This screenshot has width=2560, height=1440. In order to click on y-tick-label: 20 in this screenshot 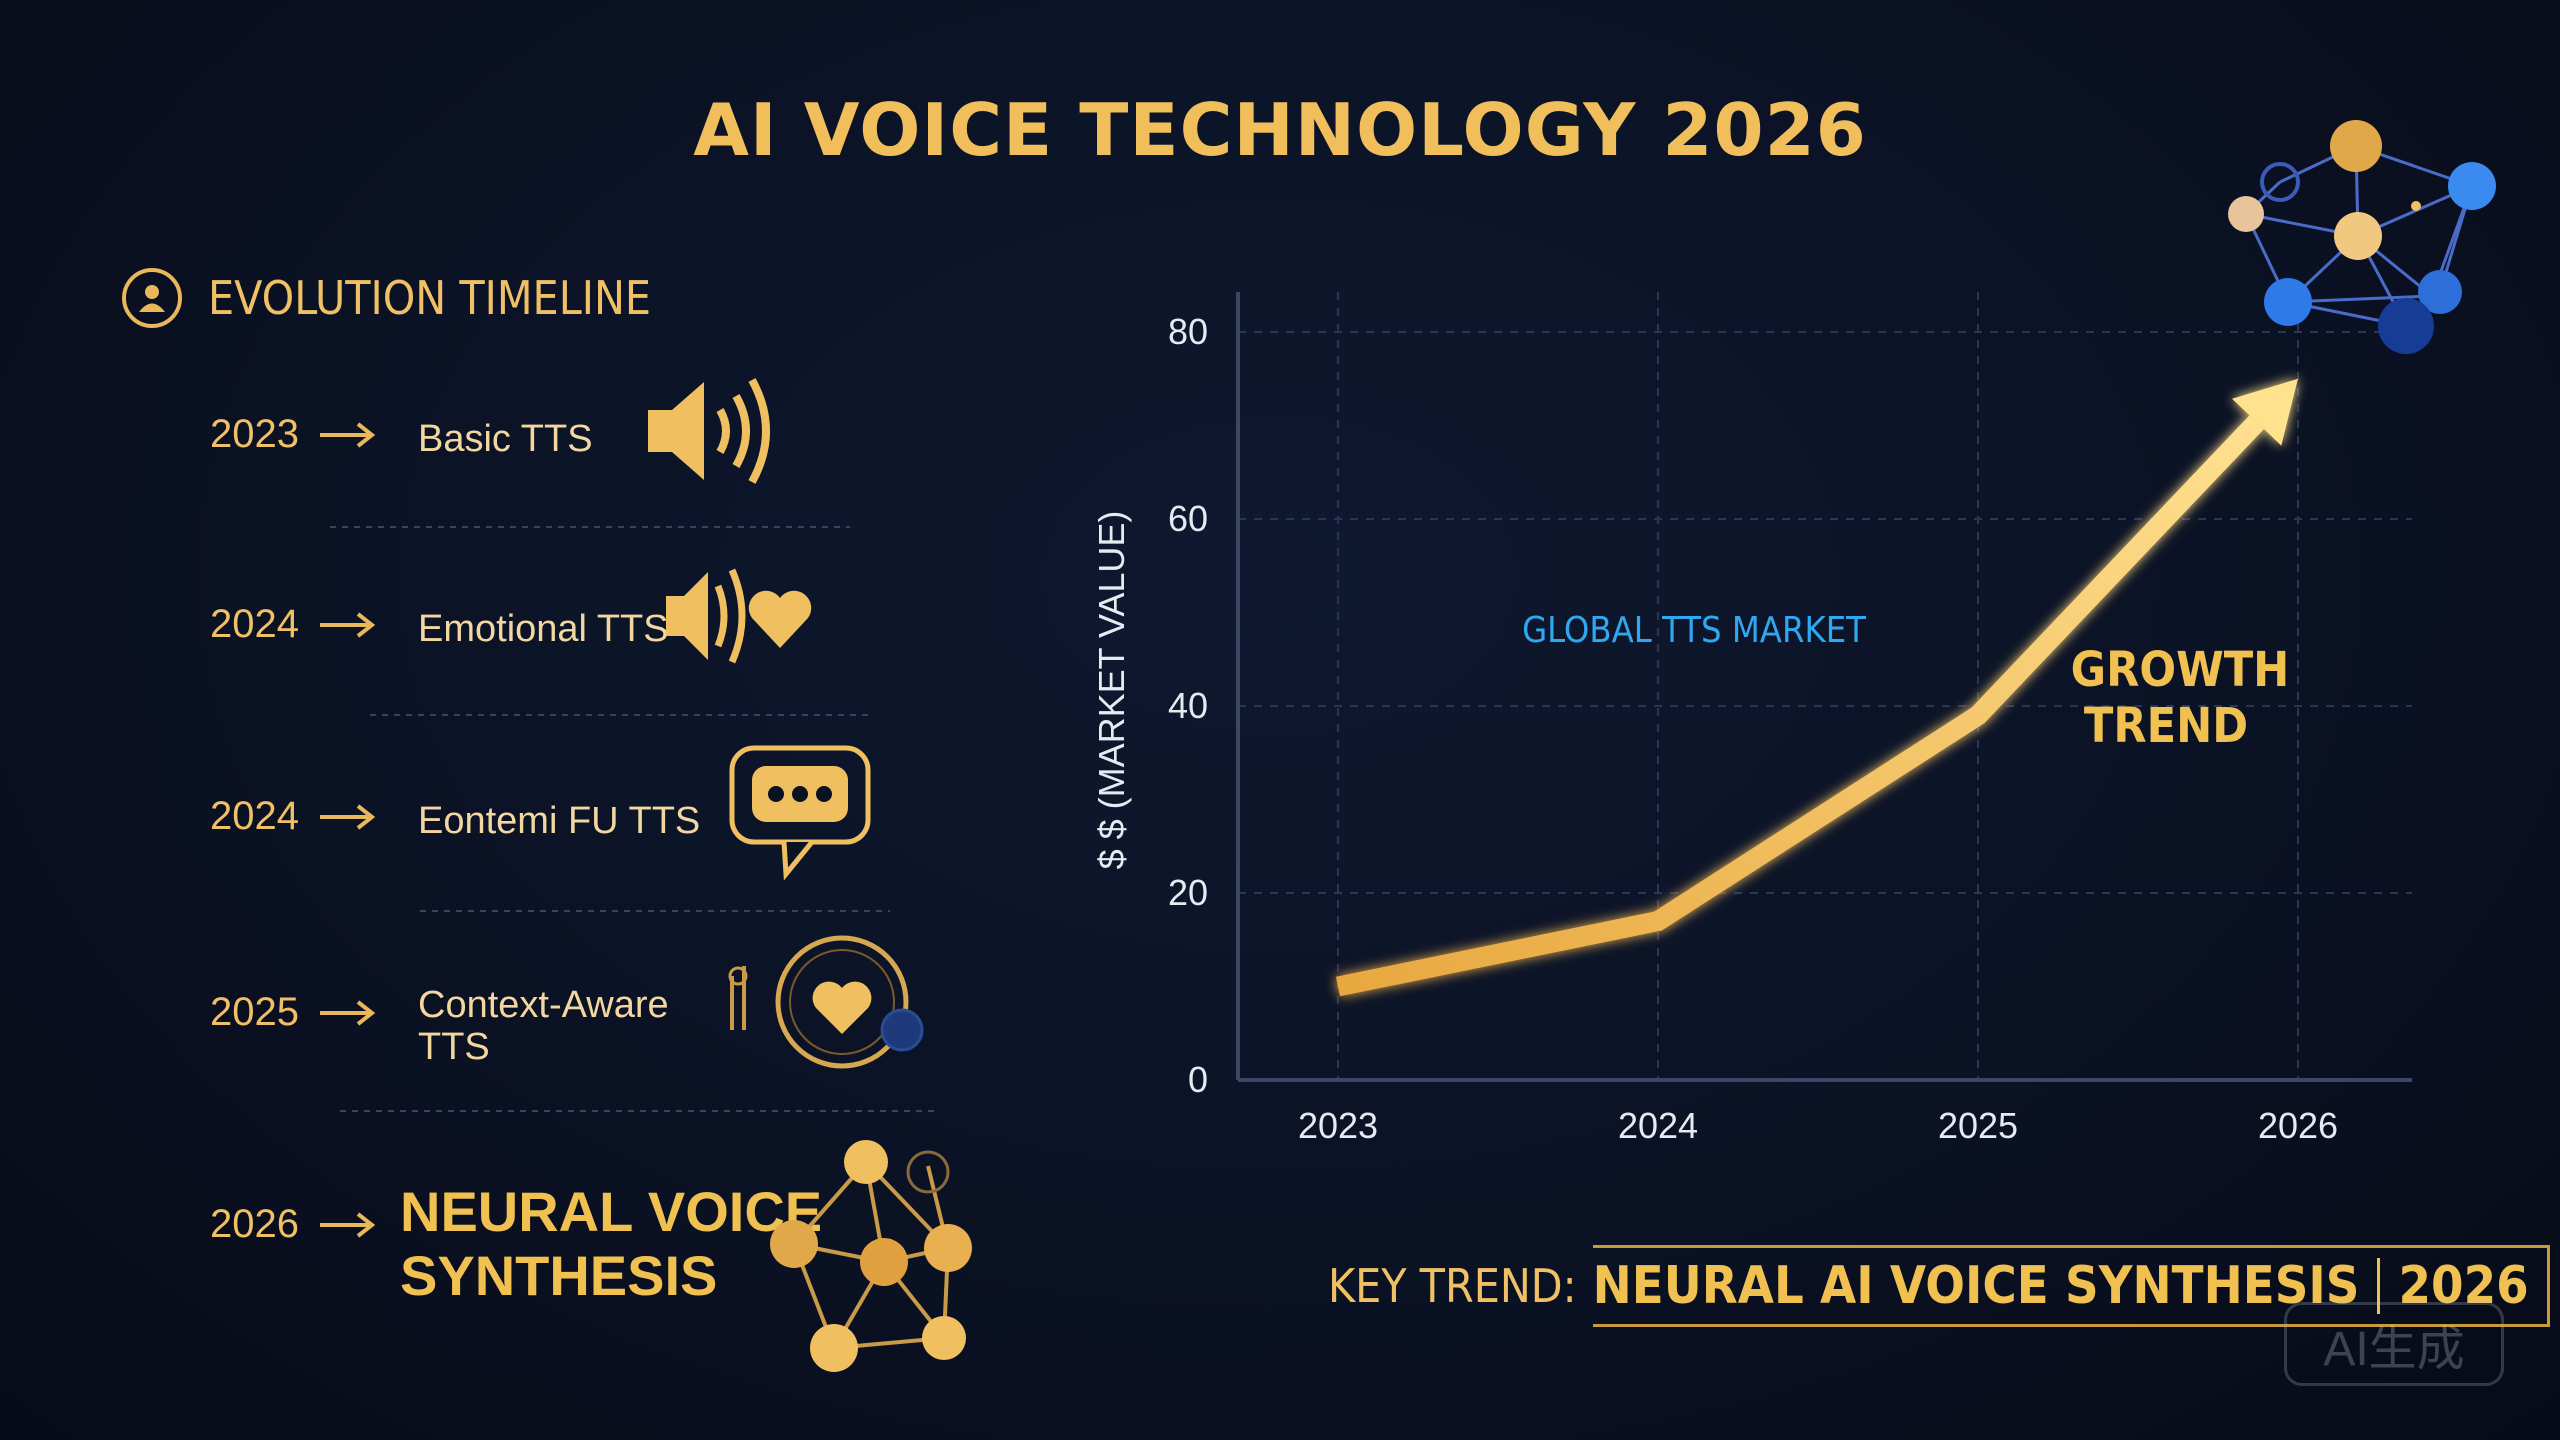, I will do `click(1188, 892)`.